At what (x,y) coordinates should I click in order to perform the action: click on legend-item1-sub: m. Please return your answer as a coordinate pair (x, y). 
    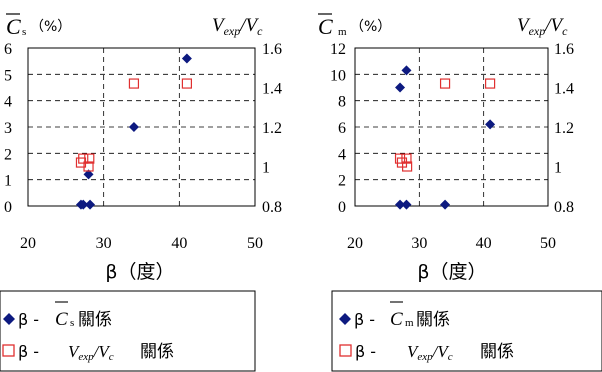
    Looking at the image, I should click on (409, 323).